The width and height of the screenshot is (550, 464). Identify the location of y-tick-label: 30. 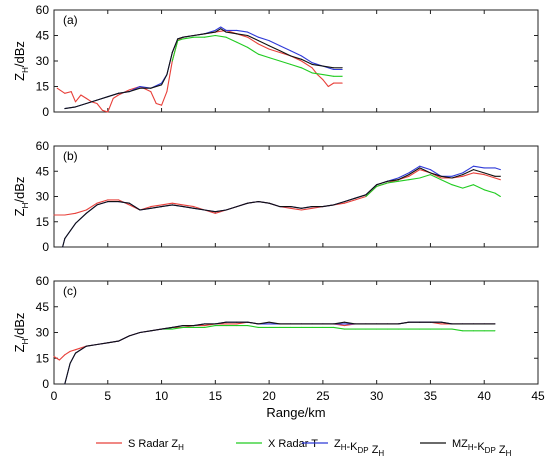
(43, 333).